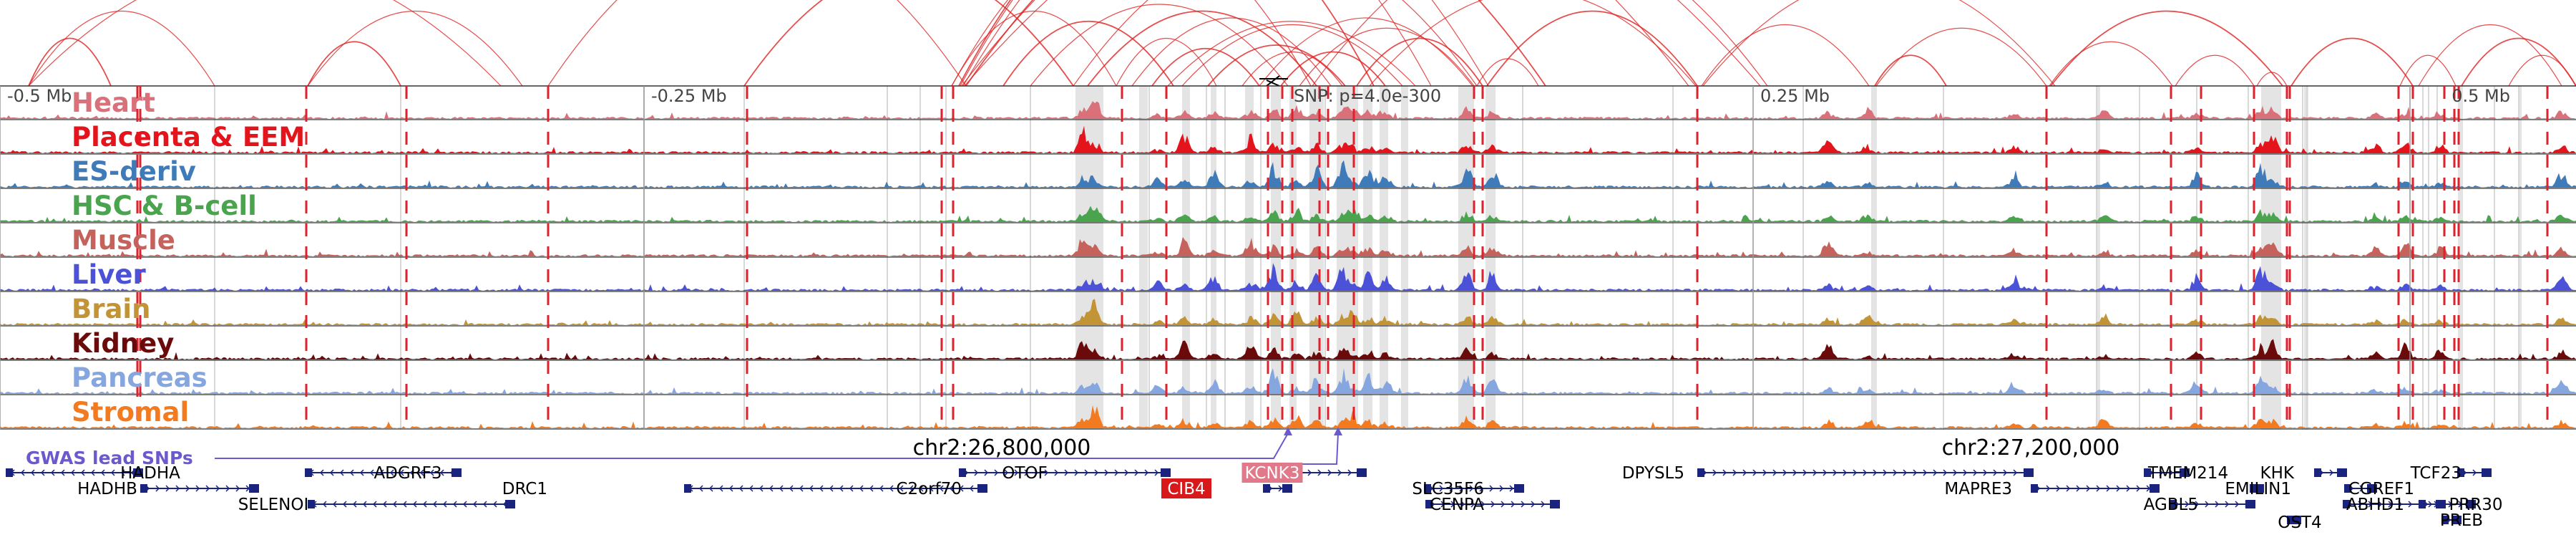 The height and width of the screenshot is (540, 2576). I want to click on gene-label: DRC1, so click(524, 489).